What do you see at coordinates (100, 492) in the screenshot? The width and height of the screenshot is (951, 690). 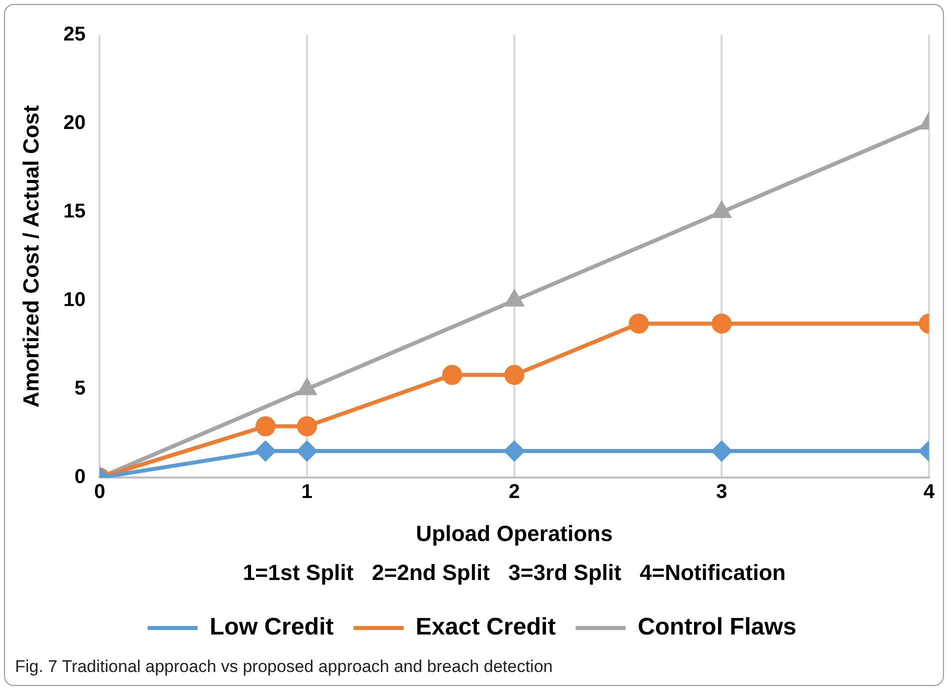 I see `x-tick-label: 0` at bounding box center [100, 492].